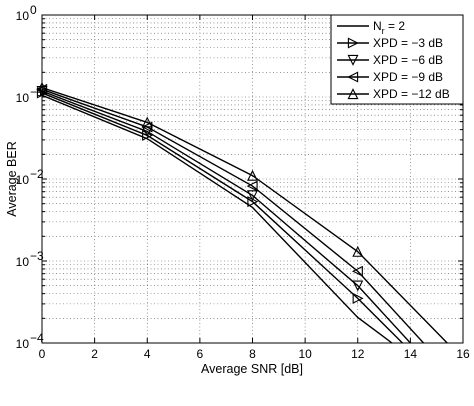 This screenshot has width=474, height=406. What do you see at coordinates (37, 338) in the screenshot?
I see `y-tick-exponent: −4` at bounding box center [37, 338].